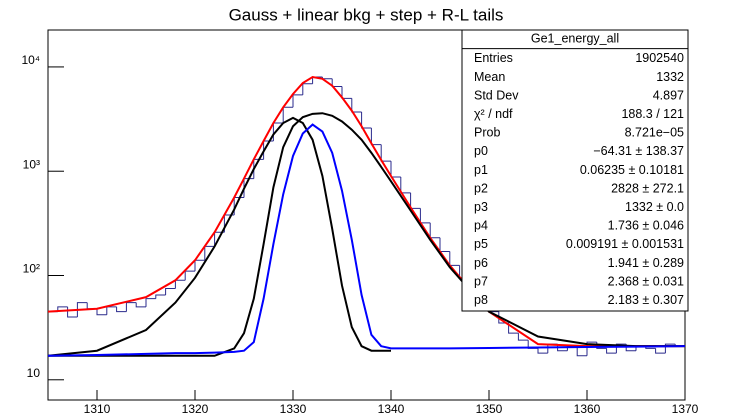 This screenshot has height=417, width=733. I want to click on chart-title: Gauss + linear bkg + step + R-L tails, so click(366, 14).